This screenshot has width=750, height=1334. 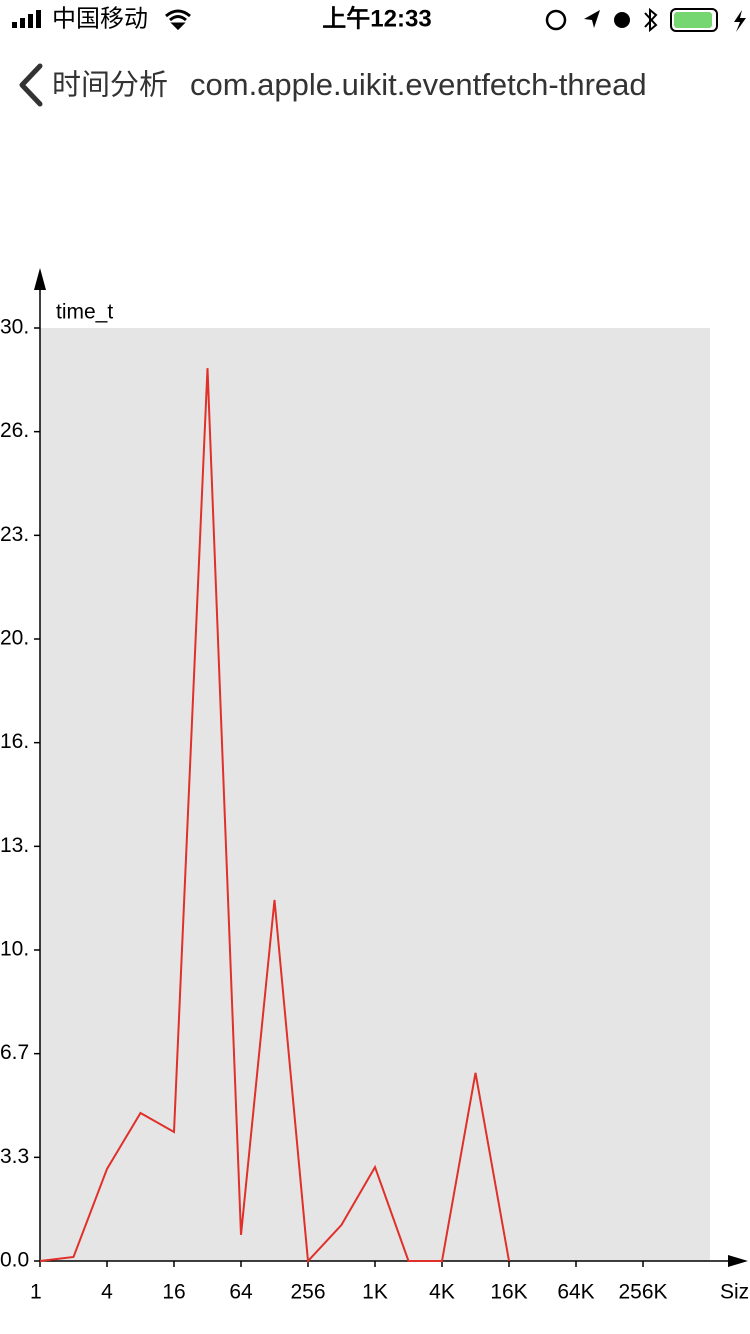 What do you see at coordinates (14, 741) in the screenshot?
I see `y-tick-label: 16.` at bounding box center [14, 741].